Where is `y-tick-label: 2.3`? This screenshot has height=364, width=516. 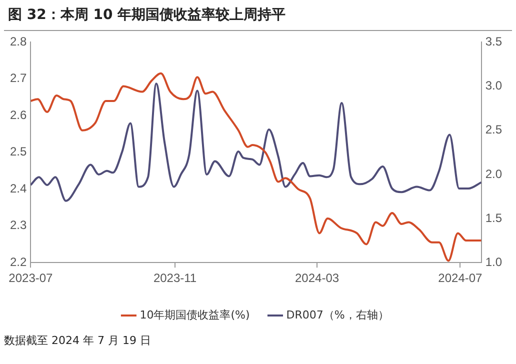
y-tick-label: 2.3 is located at coordinates (18, 225).